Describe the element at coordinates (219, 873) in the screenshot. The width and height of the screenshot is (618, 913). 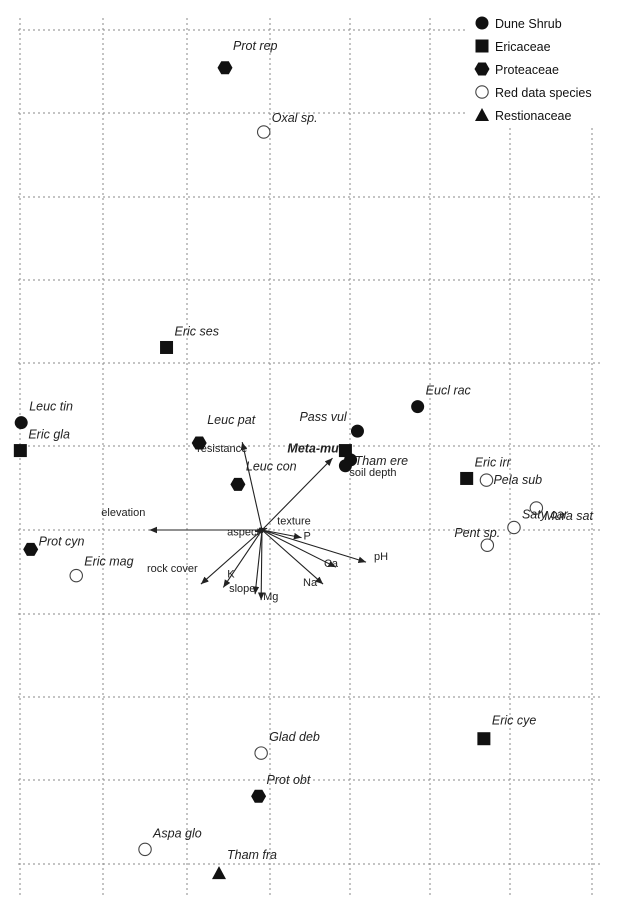
I see `point-tham-fra` at that location.